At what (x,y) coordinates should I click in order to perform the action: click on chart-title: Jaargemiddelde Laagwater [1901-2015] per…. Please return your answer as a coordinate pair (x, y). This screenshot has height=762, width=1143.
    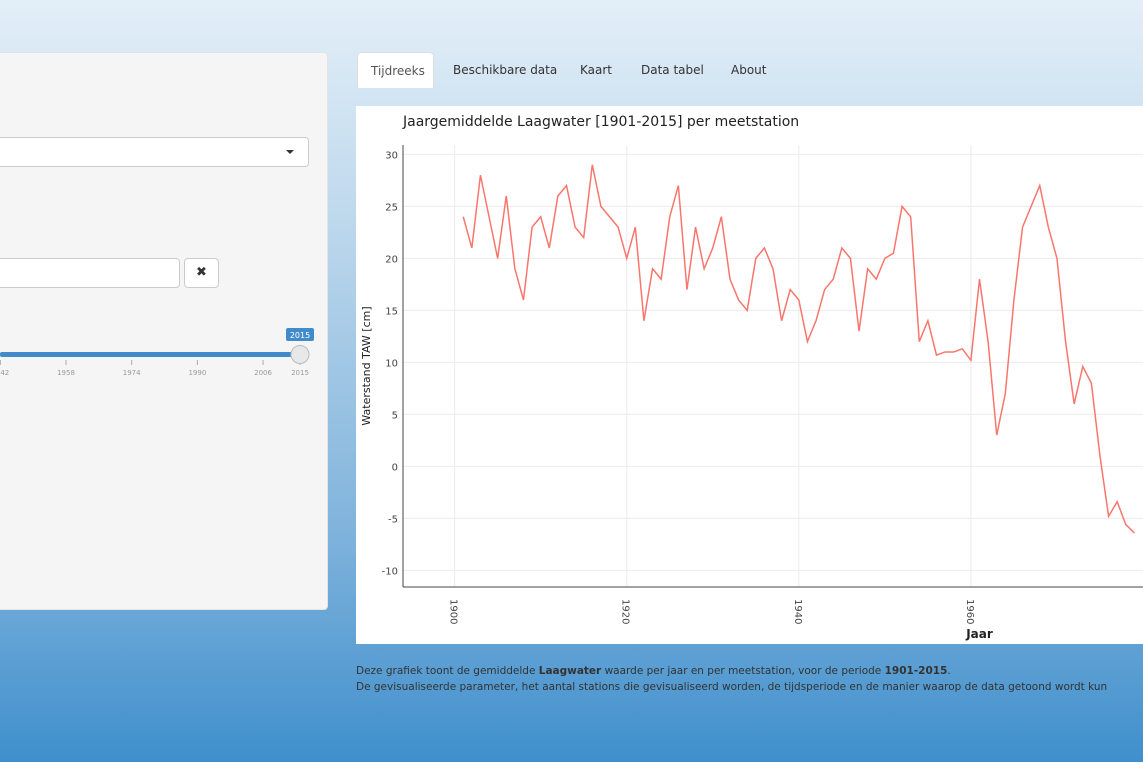
    Looking at the image, I should click on (600, 122).